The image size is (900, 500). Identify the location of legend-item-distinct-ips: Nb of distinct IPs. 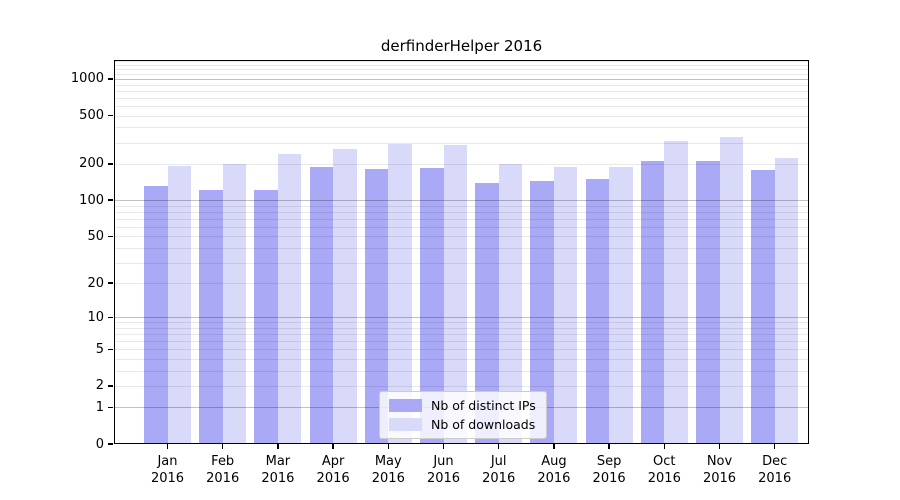
(462, 405).